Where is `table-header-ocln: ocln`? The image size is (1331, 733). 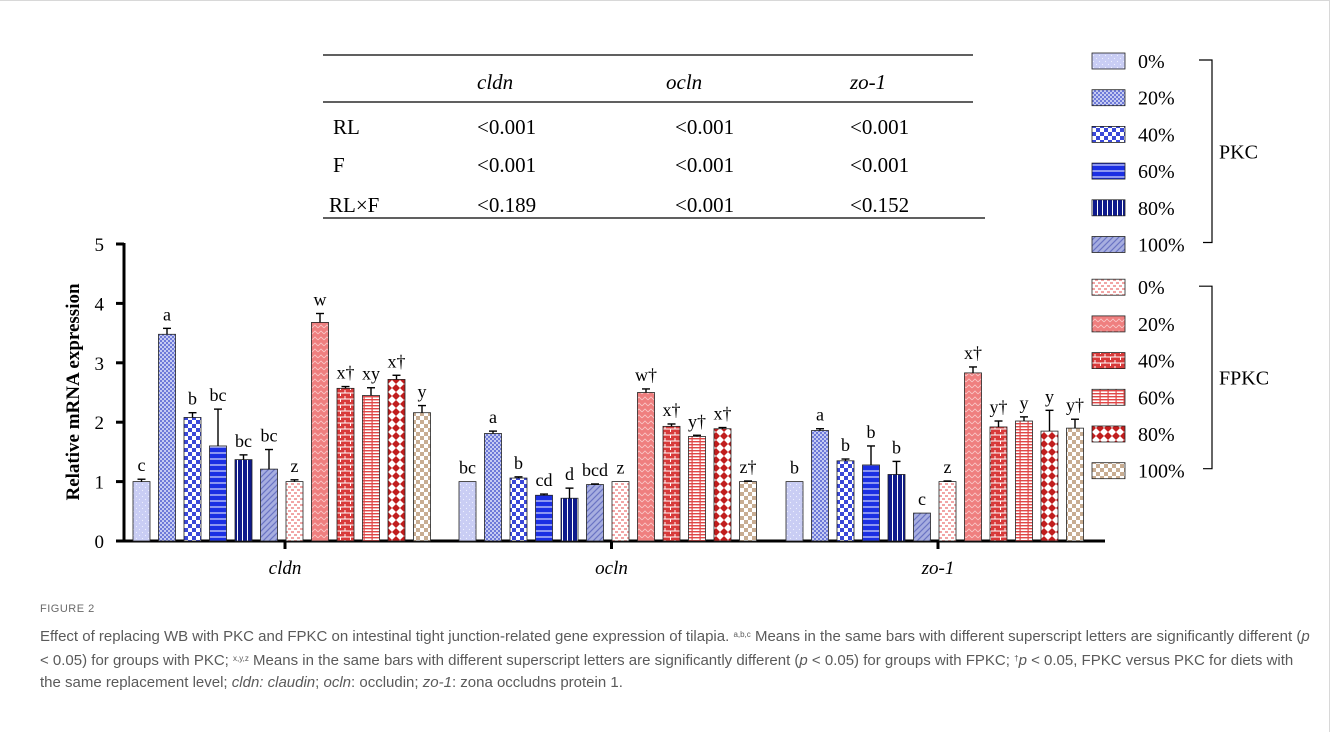
table-header-ocln: ocln is located at coordinates (684, 82).